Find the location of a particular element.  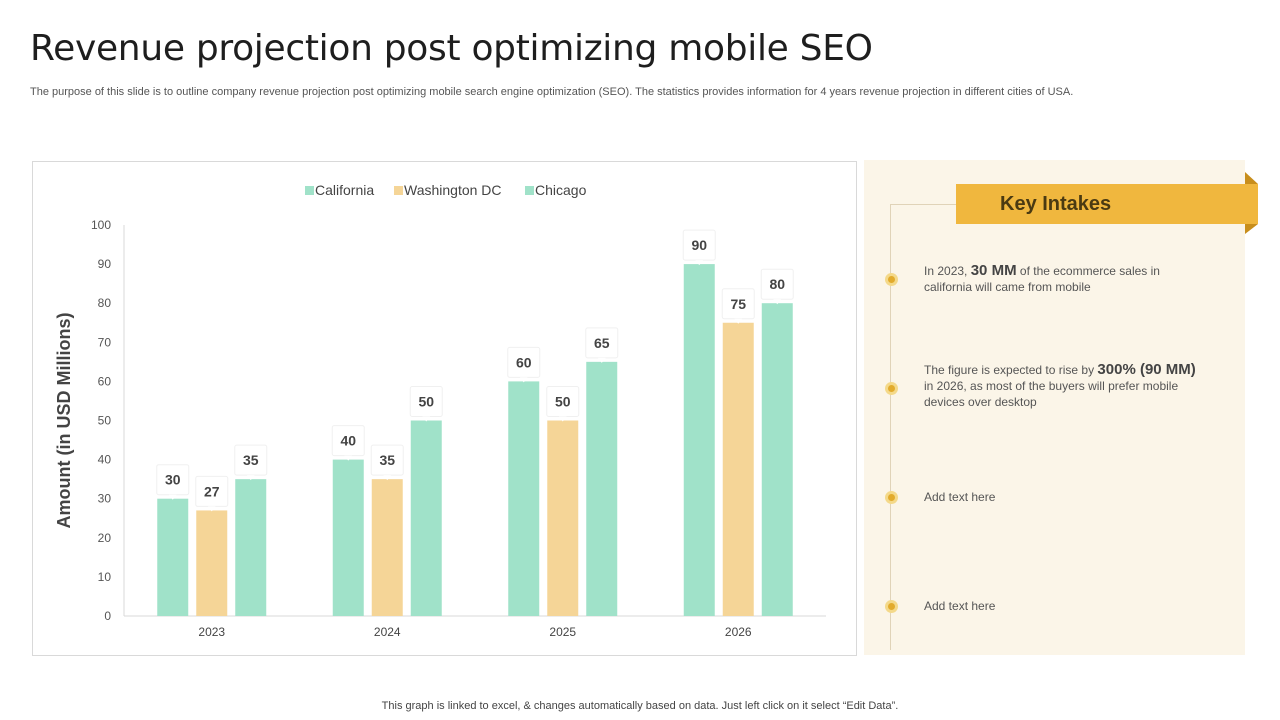

key-intakes-heading: Key Intakes is located at coordinates (1107, 204).